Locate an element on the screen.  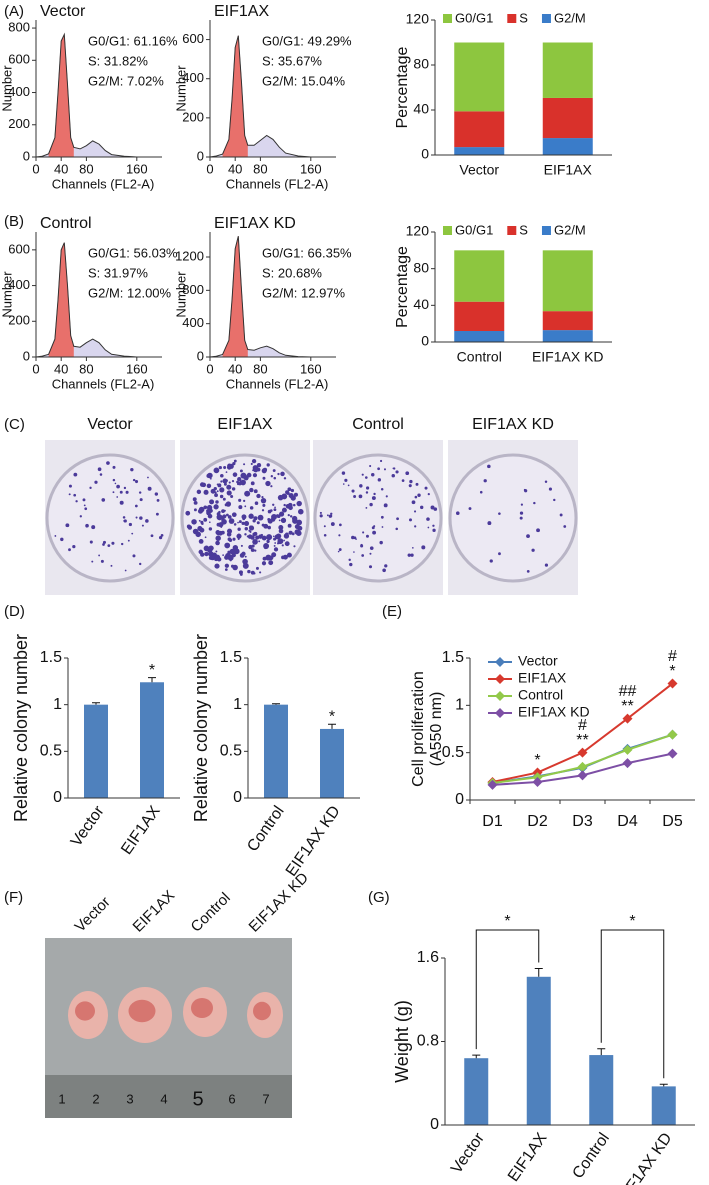
x-axis-label: Channels (FL2-A) is located at coordinates (103, 383).